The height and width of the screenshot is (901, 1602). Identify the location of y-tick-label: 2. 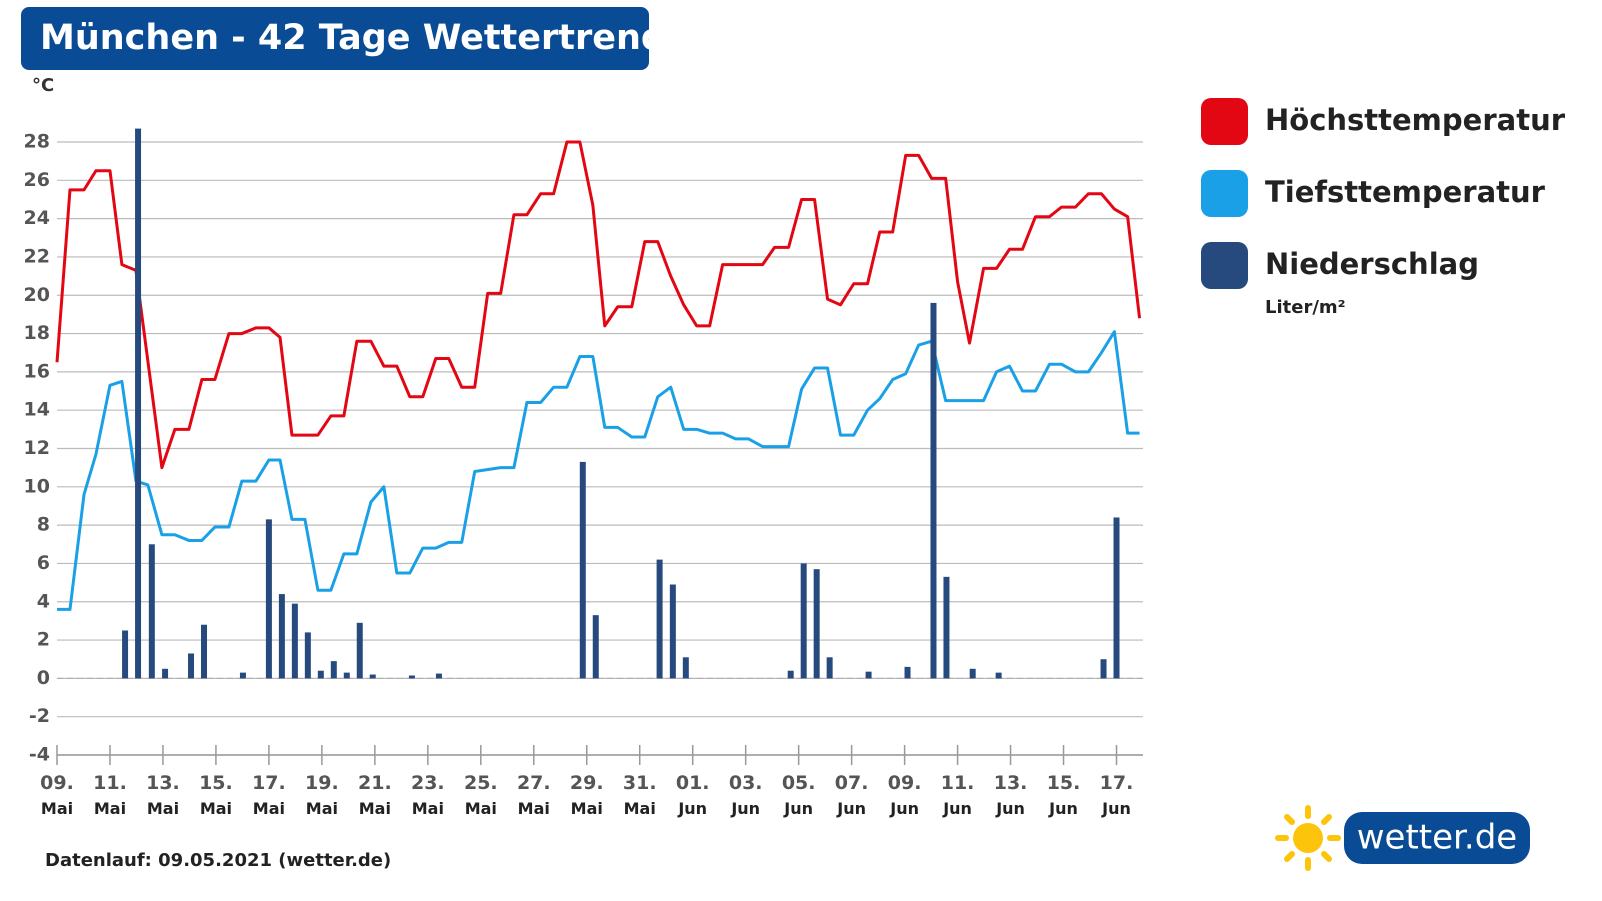
(43, 640).